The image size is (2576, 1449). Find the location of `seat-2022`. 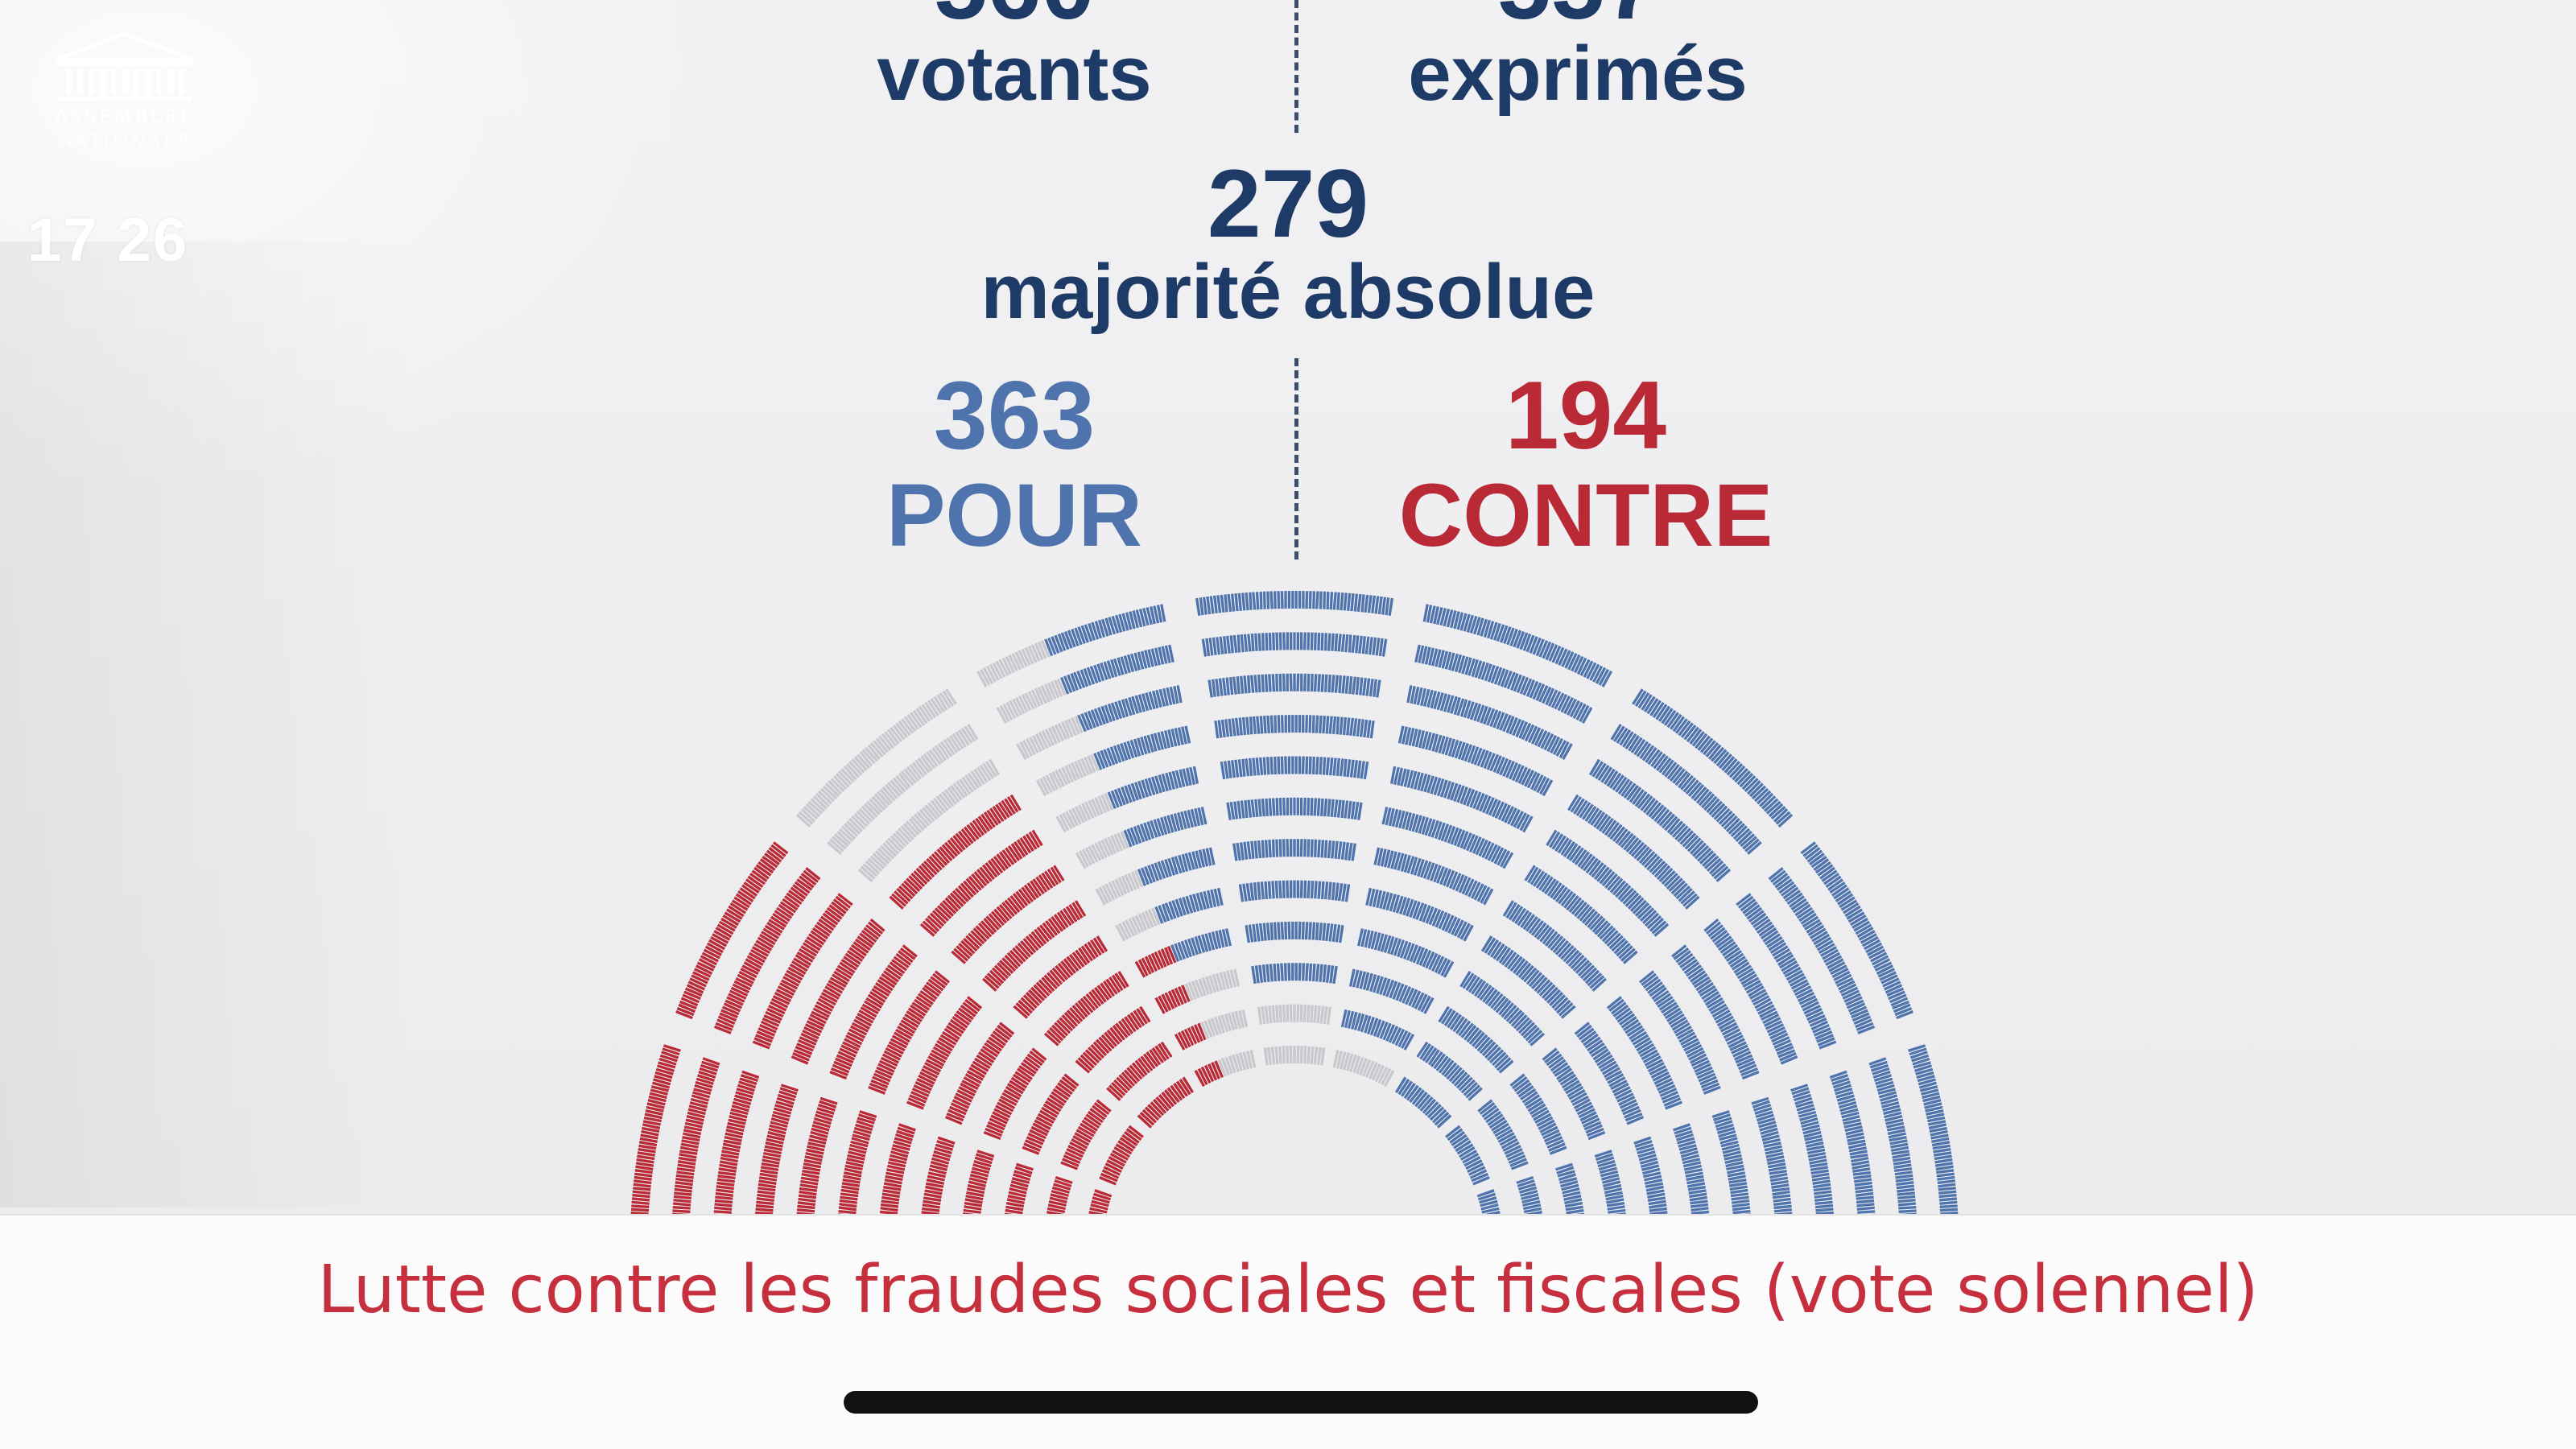

seat-2022 is located at coordinates (1595, 868).